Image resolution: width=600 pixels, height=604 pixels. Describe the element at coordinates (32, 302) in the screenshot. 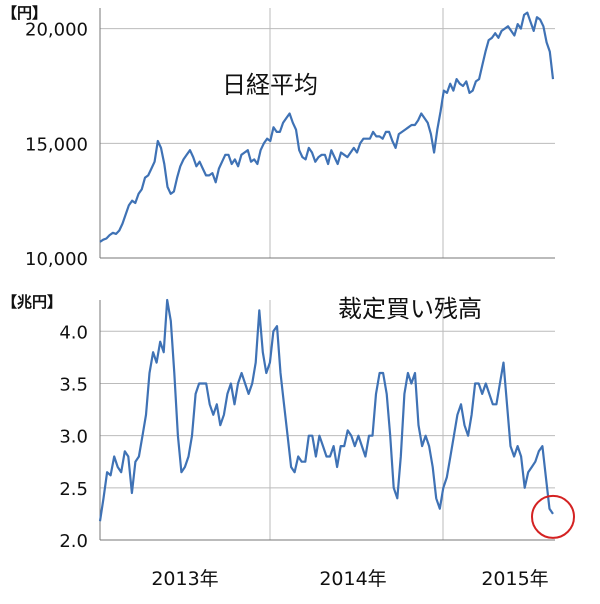

I see `y-unit-label: 【兆円】` at that location.